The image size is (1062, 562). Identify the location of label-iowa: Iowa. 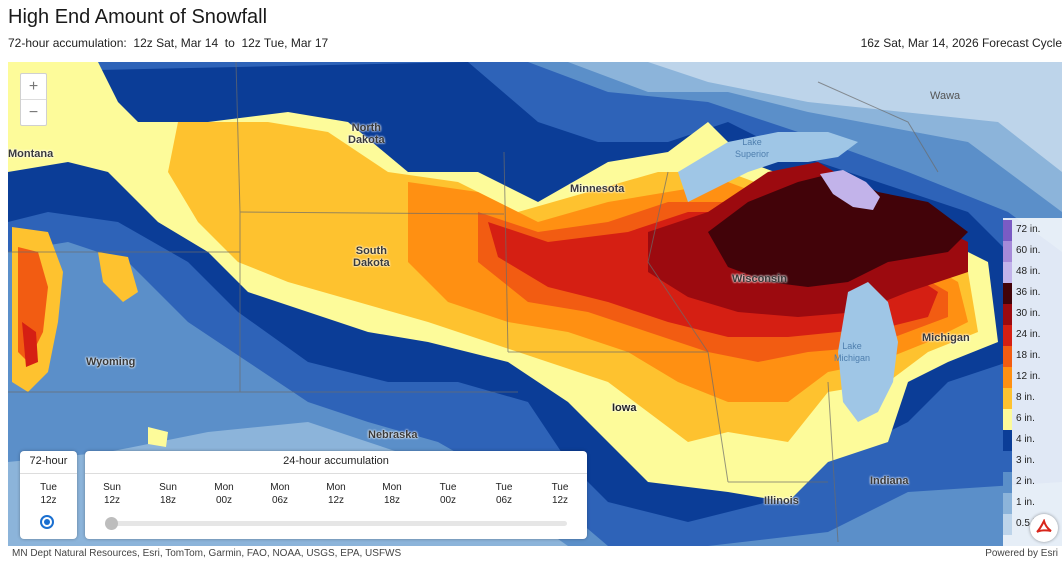
(624, 408).